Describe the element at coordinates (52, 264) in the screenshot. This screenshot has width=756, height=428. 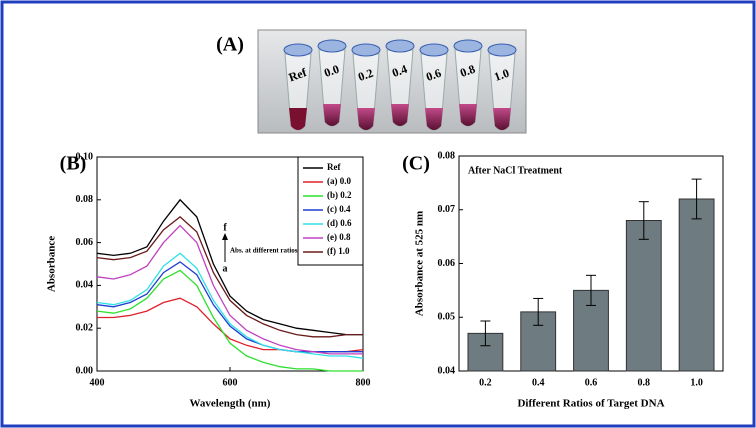
I see `y-axis-title: Absorbance` at that location.